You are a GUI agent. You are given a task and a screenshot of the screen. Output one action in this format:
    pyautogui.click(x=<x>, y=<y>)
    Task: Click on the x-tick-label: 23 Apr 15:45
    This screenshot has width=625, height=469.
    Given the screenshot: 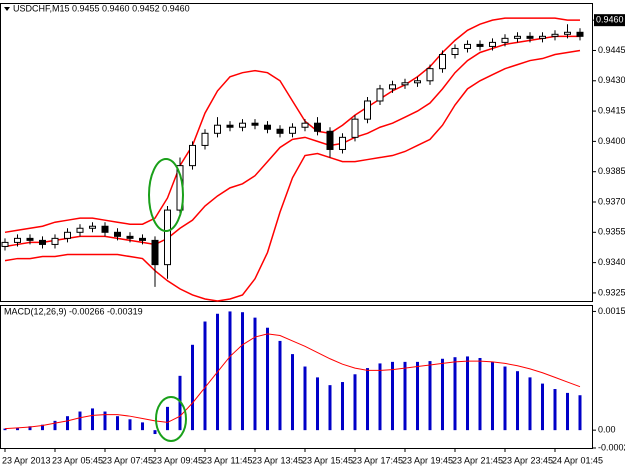 What is the action you would take?
    pyautogui.click(x=327, y=460)
    